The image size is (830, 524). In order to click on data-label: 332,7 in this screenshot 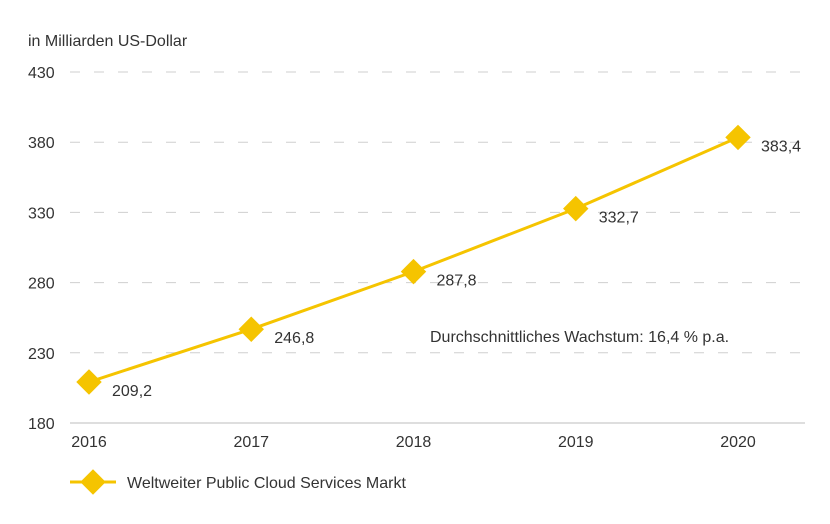, I will do `click(619, 218)`.